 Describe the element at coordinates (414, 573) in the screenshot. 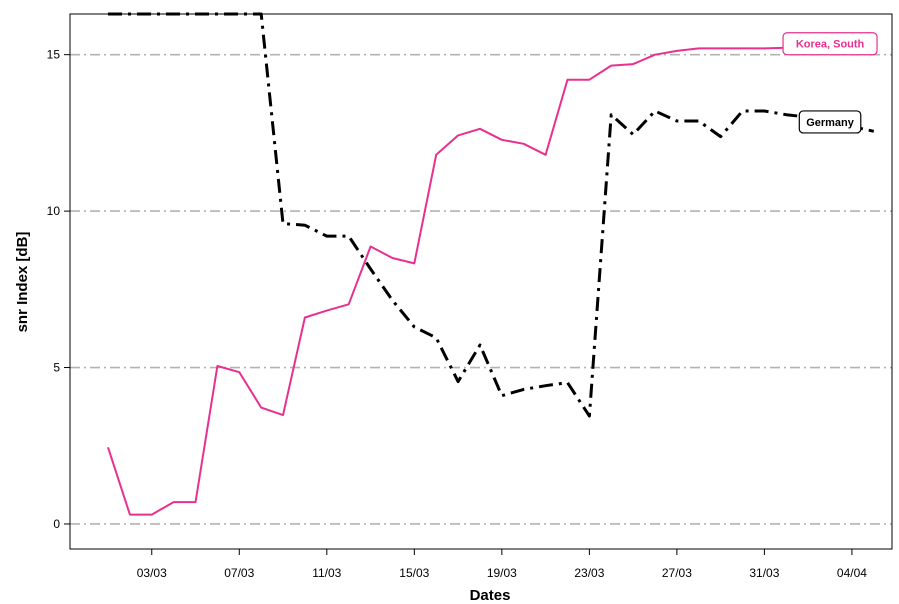

I see `x-tick-label: 15/03` at that location.